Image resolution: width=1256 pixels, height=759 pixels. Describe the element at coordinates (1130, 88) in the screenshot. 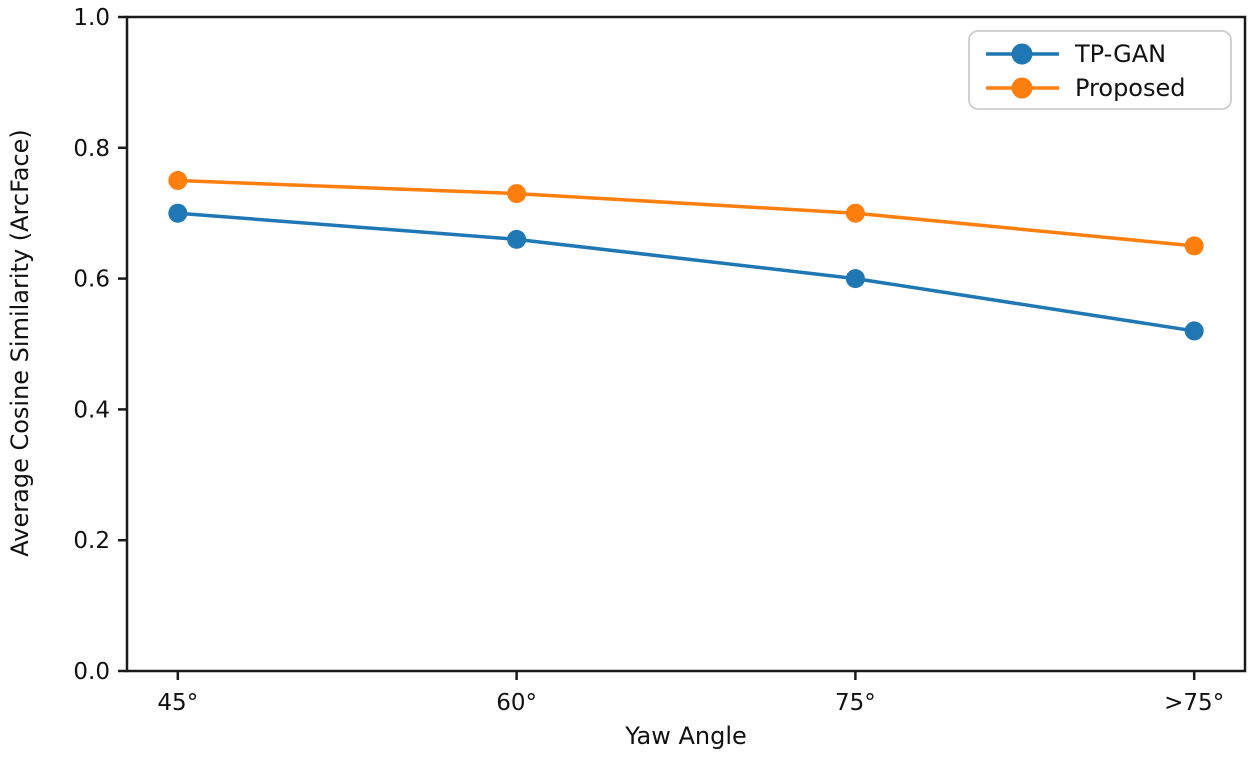

I see `legend-label-proposed: Proposed` at that location.